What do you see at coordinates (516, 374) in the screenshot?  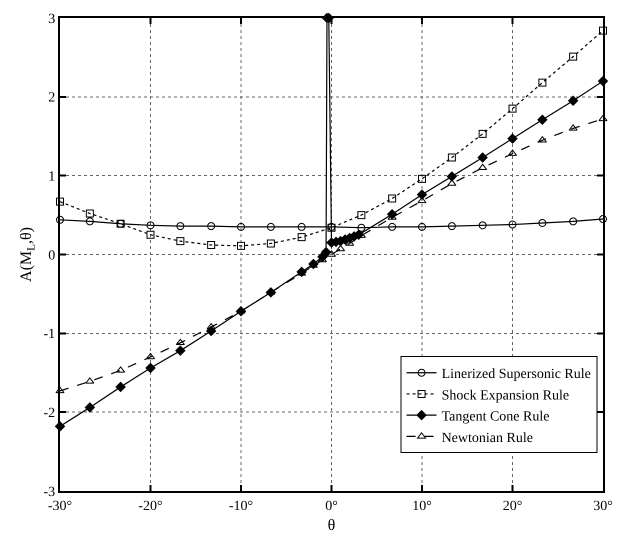 I see `legend-label: Linerized Supersonic Rule` at bounding box center [516, 374].